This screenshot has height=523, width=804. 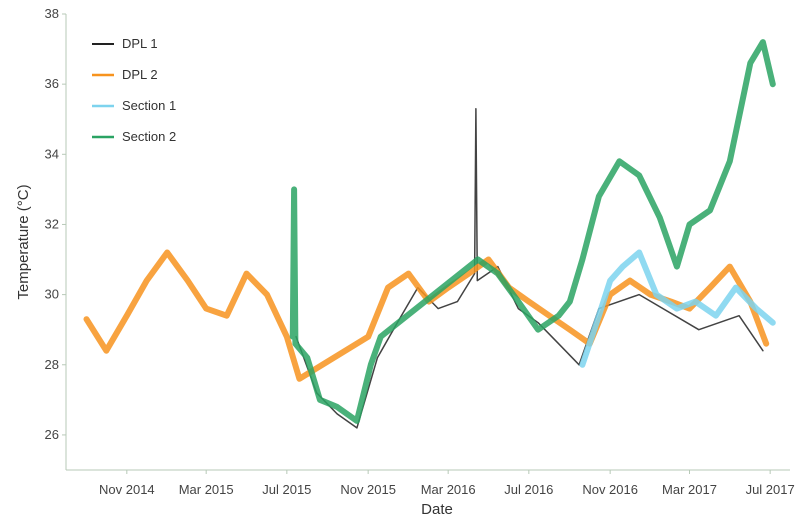 What do you see at coordinates (140, 43) in the screenshot?
I see `legend-label: DPL 1` at bounding box center [140, 43].